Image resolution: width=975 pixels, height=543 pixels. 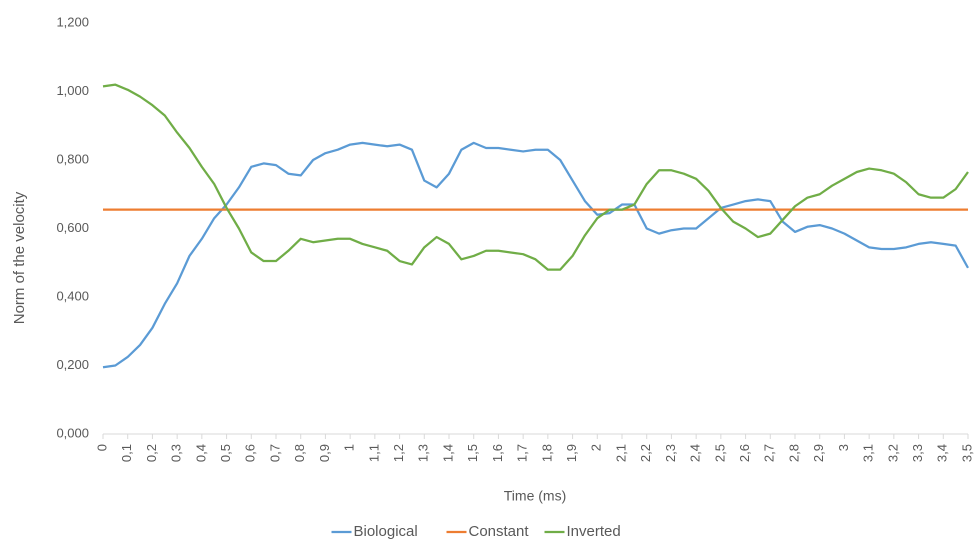 What do you see at coordinates (72, 227) in the screenshot?
I see `y-tick-label: 0,600` at bounding box center [72, 227].